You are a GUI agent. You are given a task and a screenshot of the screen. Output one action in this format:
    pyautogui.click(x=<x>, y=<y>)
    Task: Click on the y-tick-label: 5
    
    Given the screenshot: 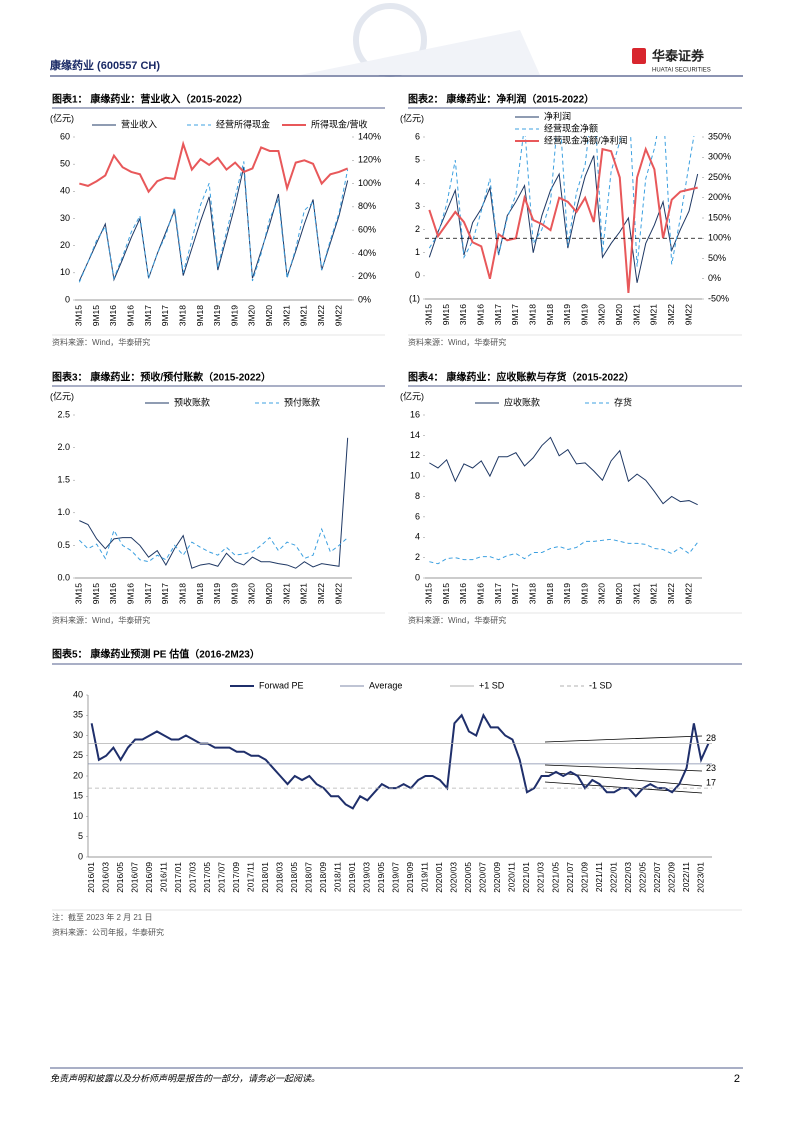 What is the action you would take?
    pyautogui.click(x=417, y=160)
    